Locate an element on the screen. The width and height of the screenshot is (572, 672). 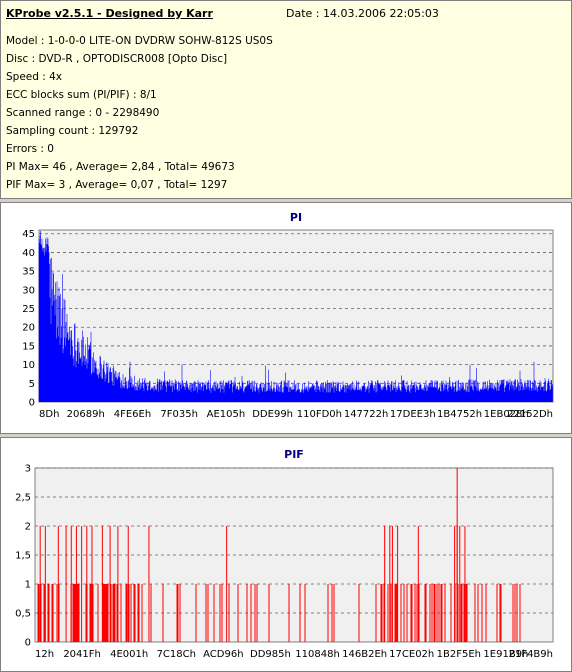
scanned-range-line: Scanned range : 0 - 2298490 is located at coordinates (83, 113).